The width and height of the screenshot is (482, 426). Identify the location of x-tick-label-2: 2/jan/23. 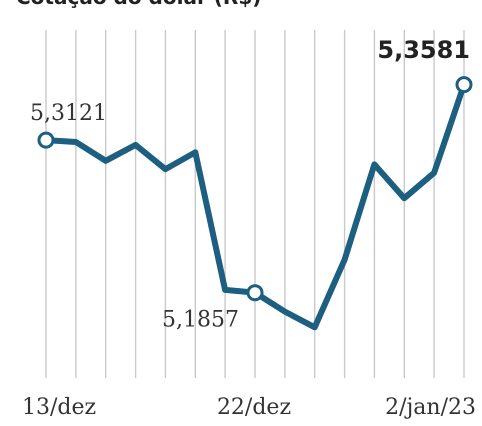
(430, 407).